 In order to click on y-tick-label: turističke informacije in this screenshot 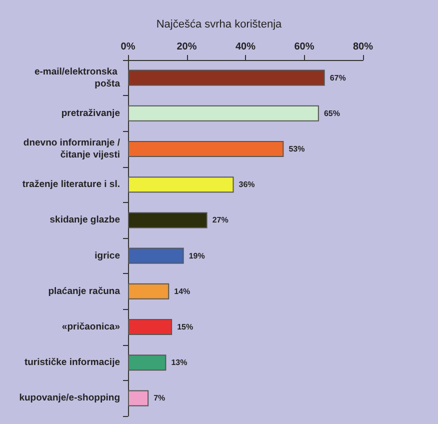, I will do `click(72, 362)`.